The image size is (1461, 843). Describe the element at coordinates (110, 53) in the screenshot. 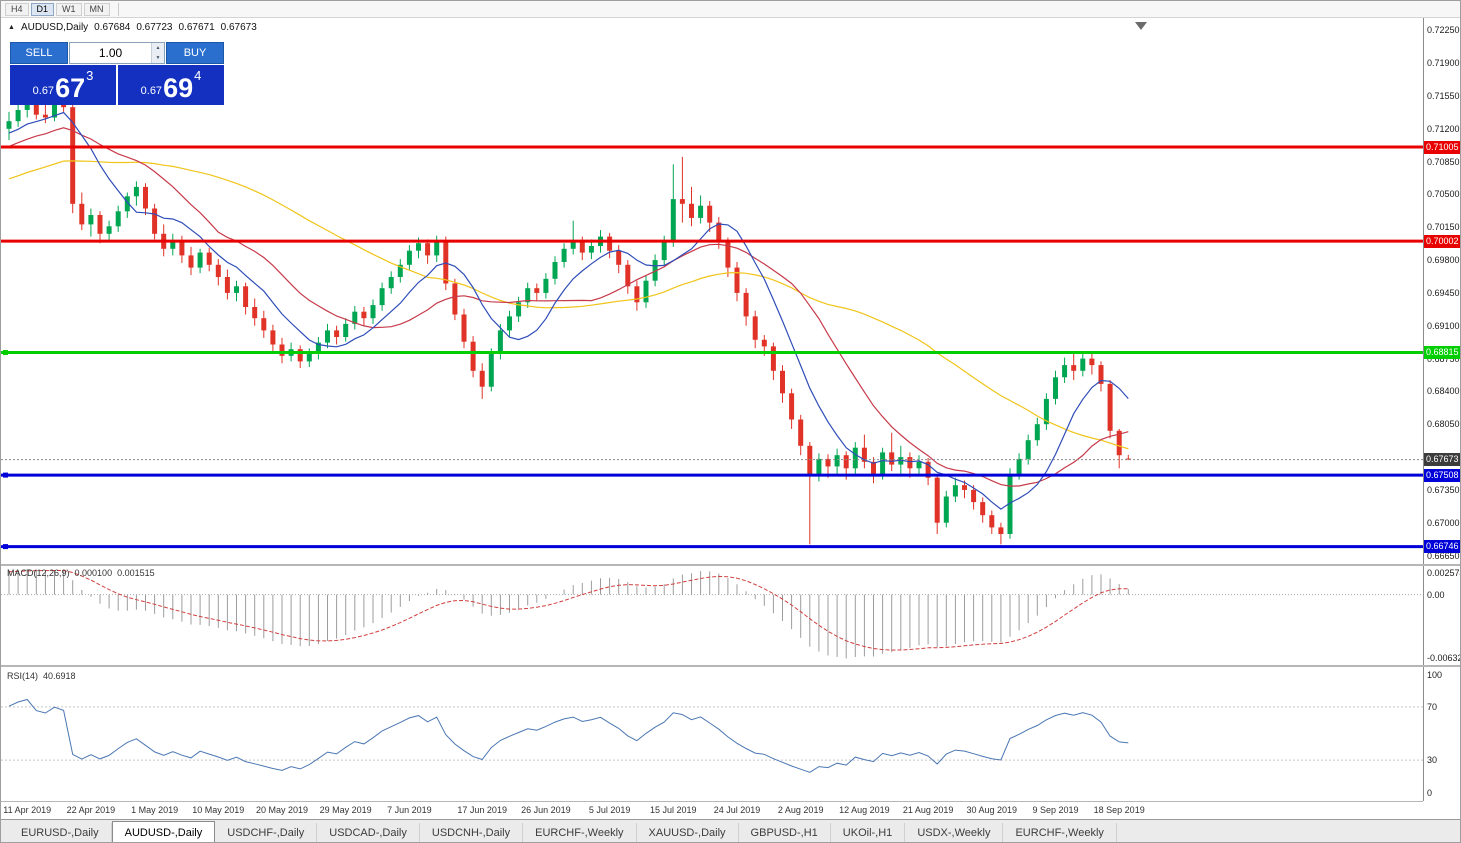

I see `volume-input` at that location.